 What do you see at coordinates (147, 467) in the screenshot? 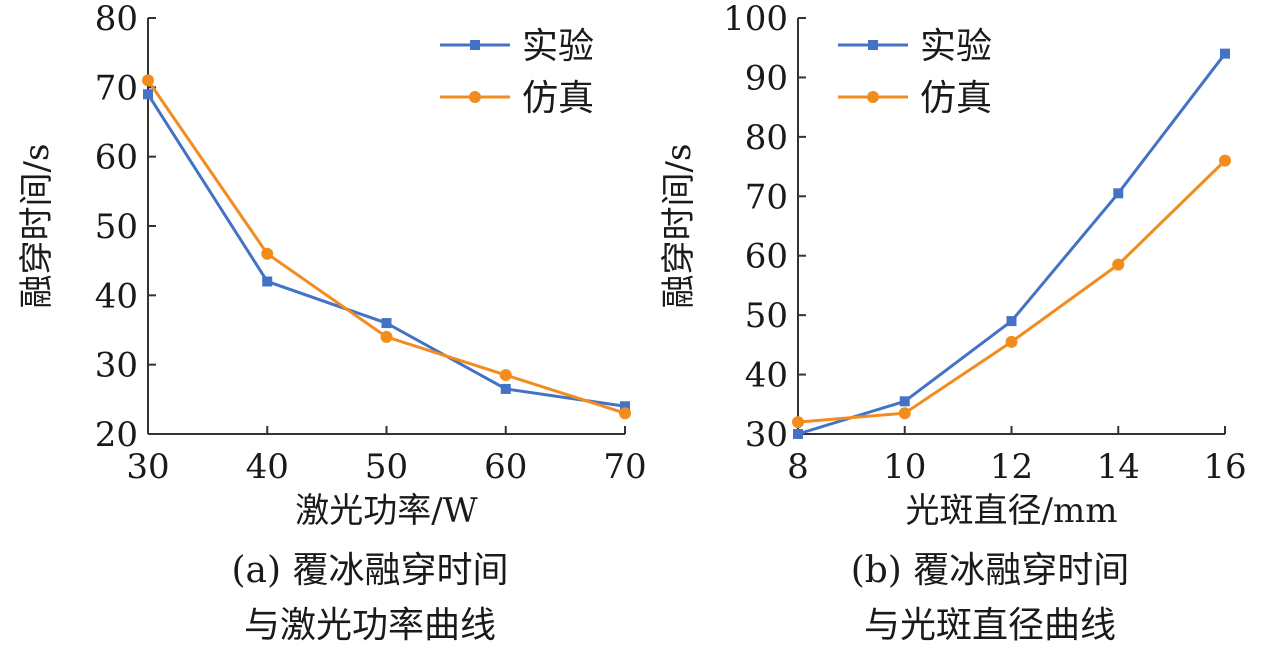
I see `x-tick-label: 30` at bounding box center [147, 467].